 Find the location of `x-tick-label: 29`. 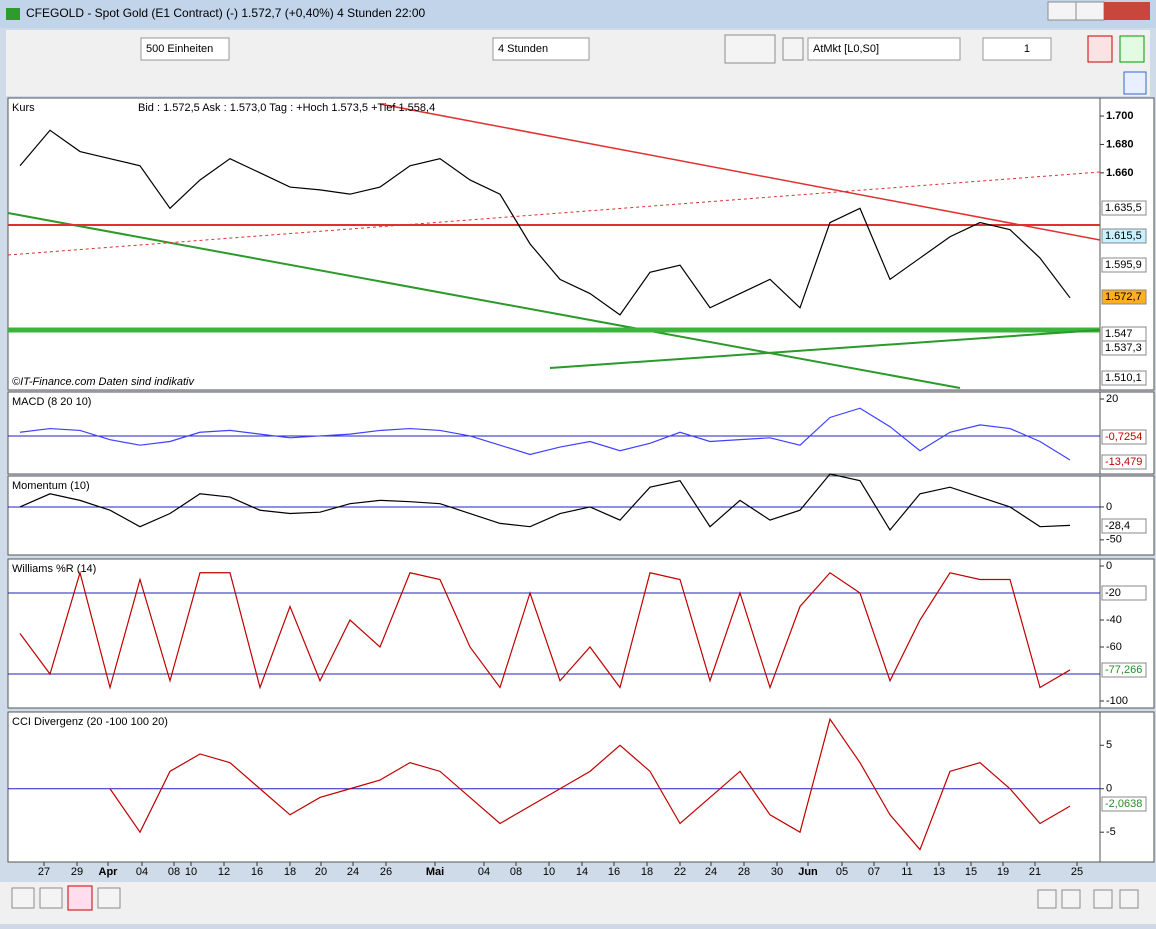

x-tick-label: 29 is located at coordinates (77, 872).